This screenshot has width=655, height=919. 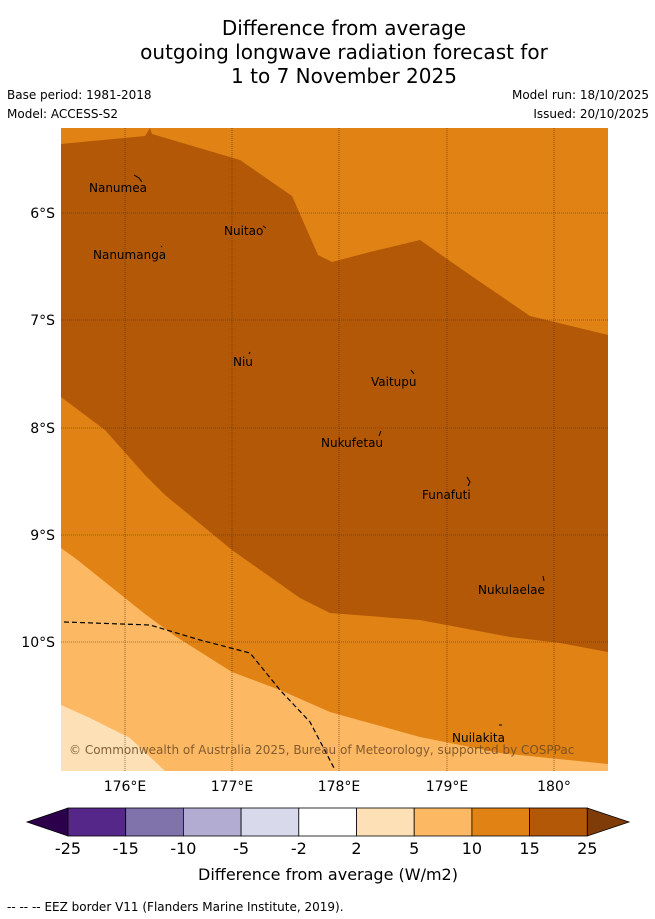 What do you see at coordinates (468, 481) in the screenshot?
I see `funafuti-island-icon` at bounding box center [468, 481].